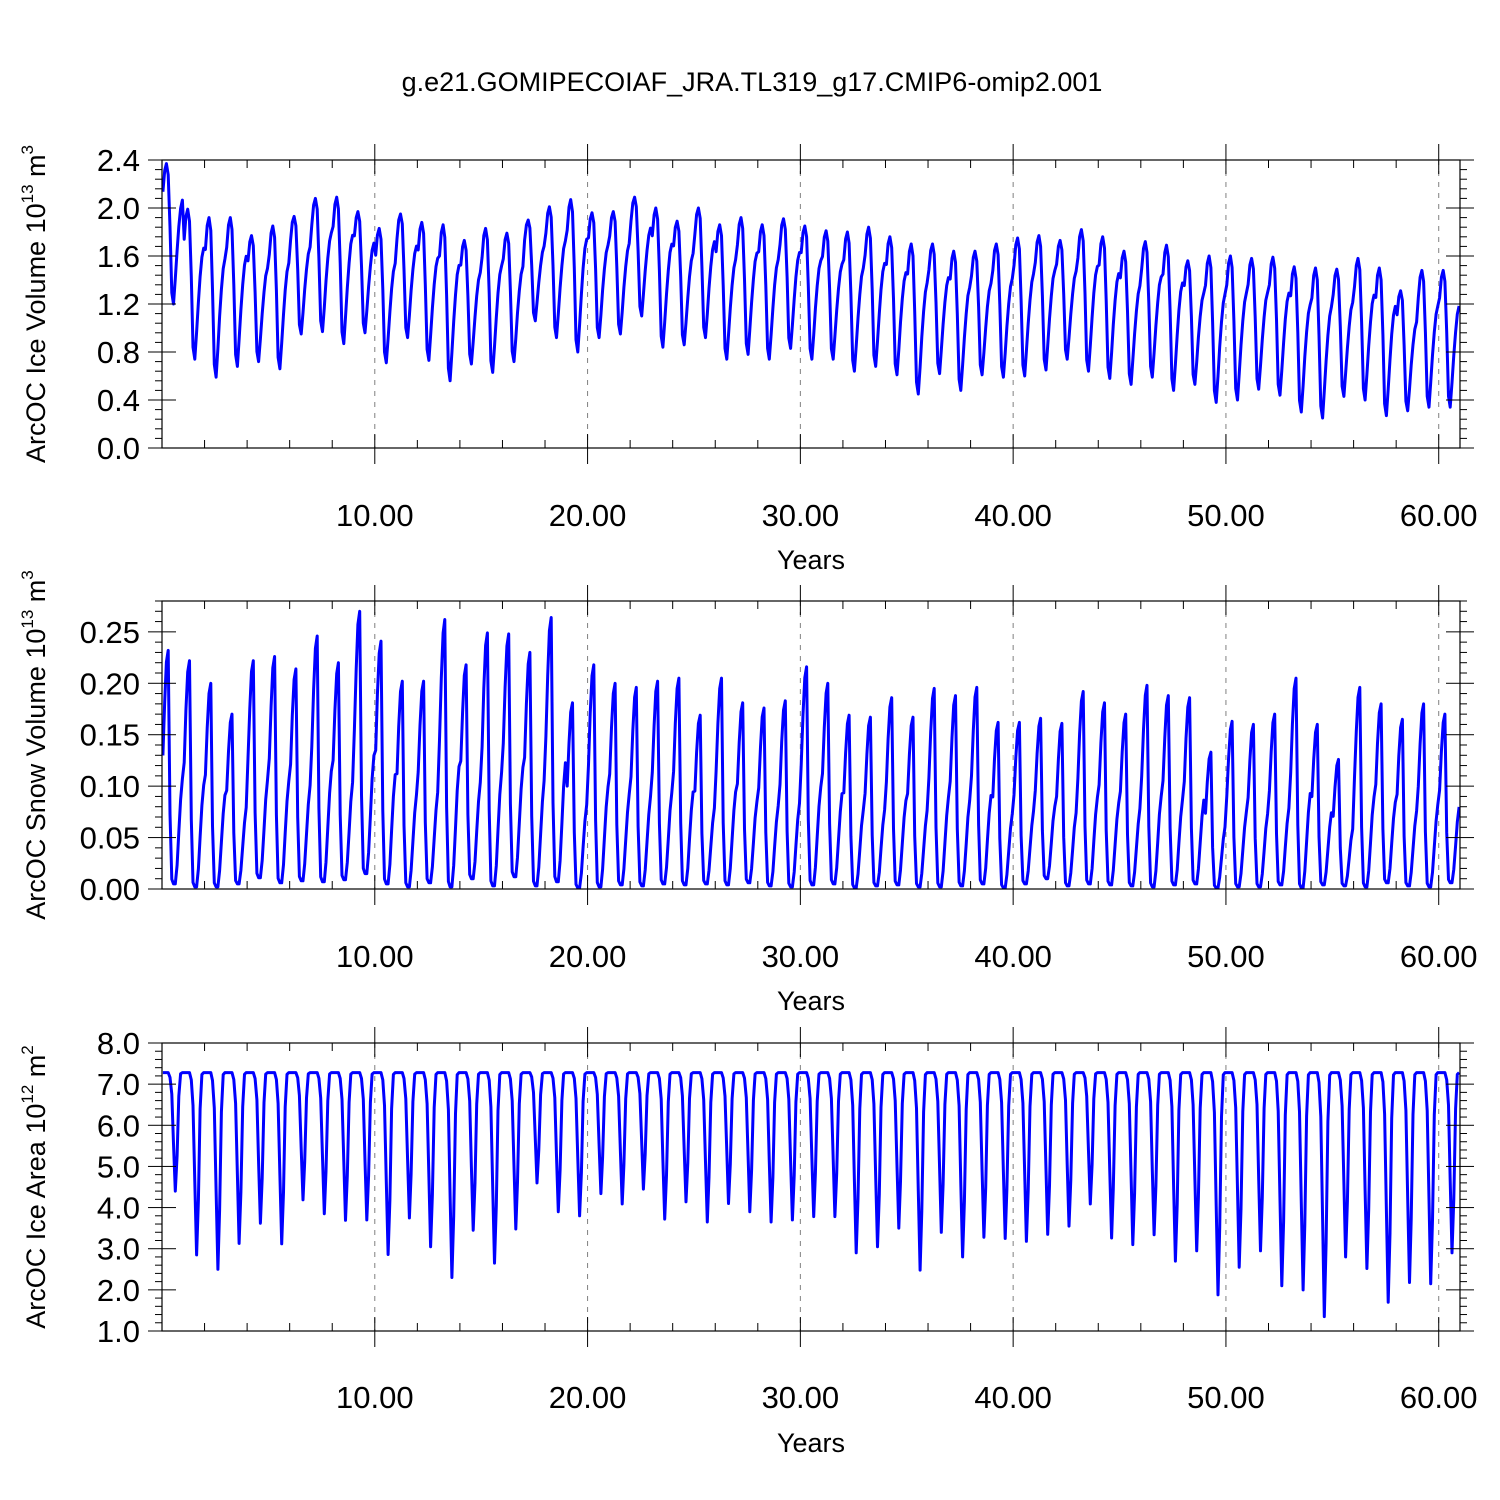 This screenshot has width=1500, height=1500. What do you see at coordinates (118, 1208) in the screenshot?
I see `y-tick-label: 4.0` at bounding box center [118, 1208].